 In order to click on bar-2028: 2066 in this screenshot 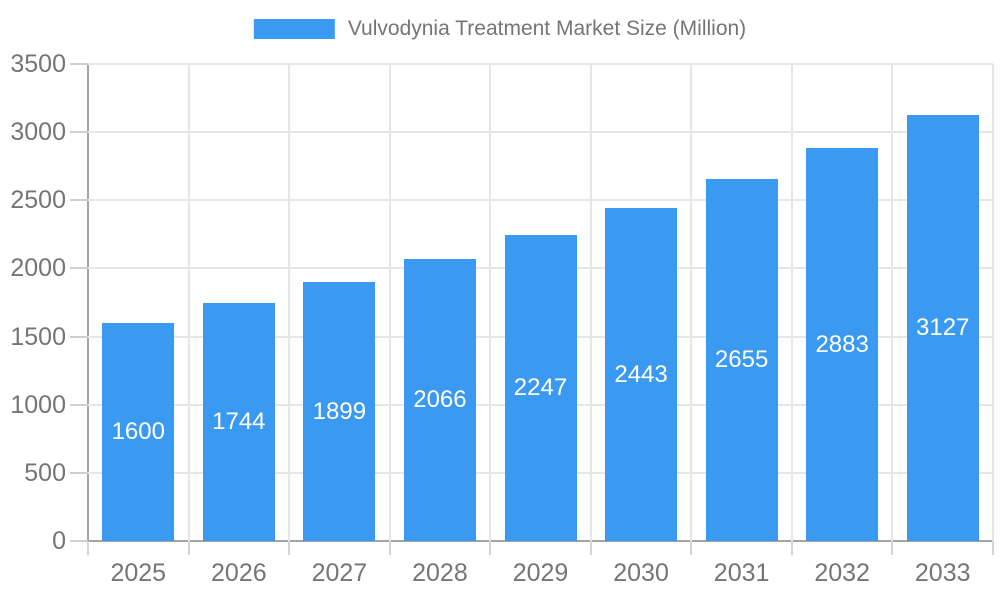, I will do `click(439, 400)`.